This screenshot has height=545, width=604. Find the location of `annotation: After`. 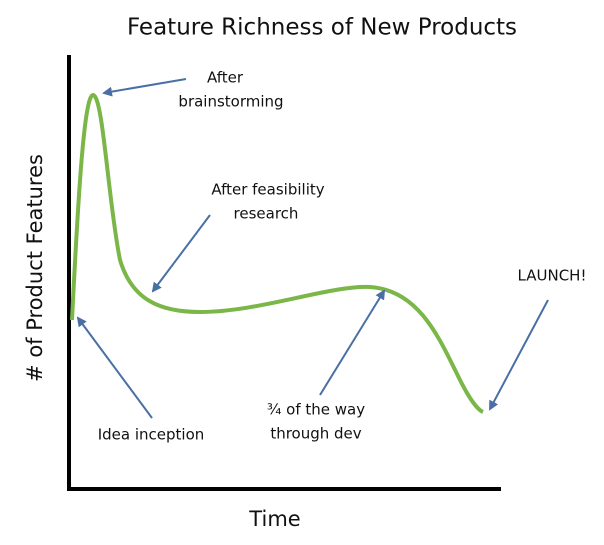

annotation: After is located at coordinates (225, 78).